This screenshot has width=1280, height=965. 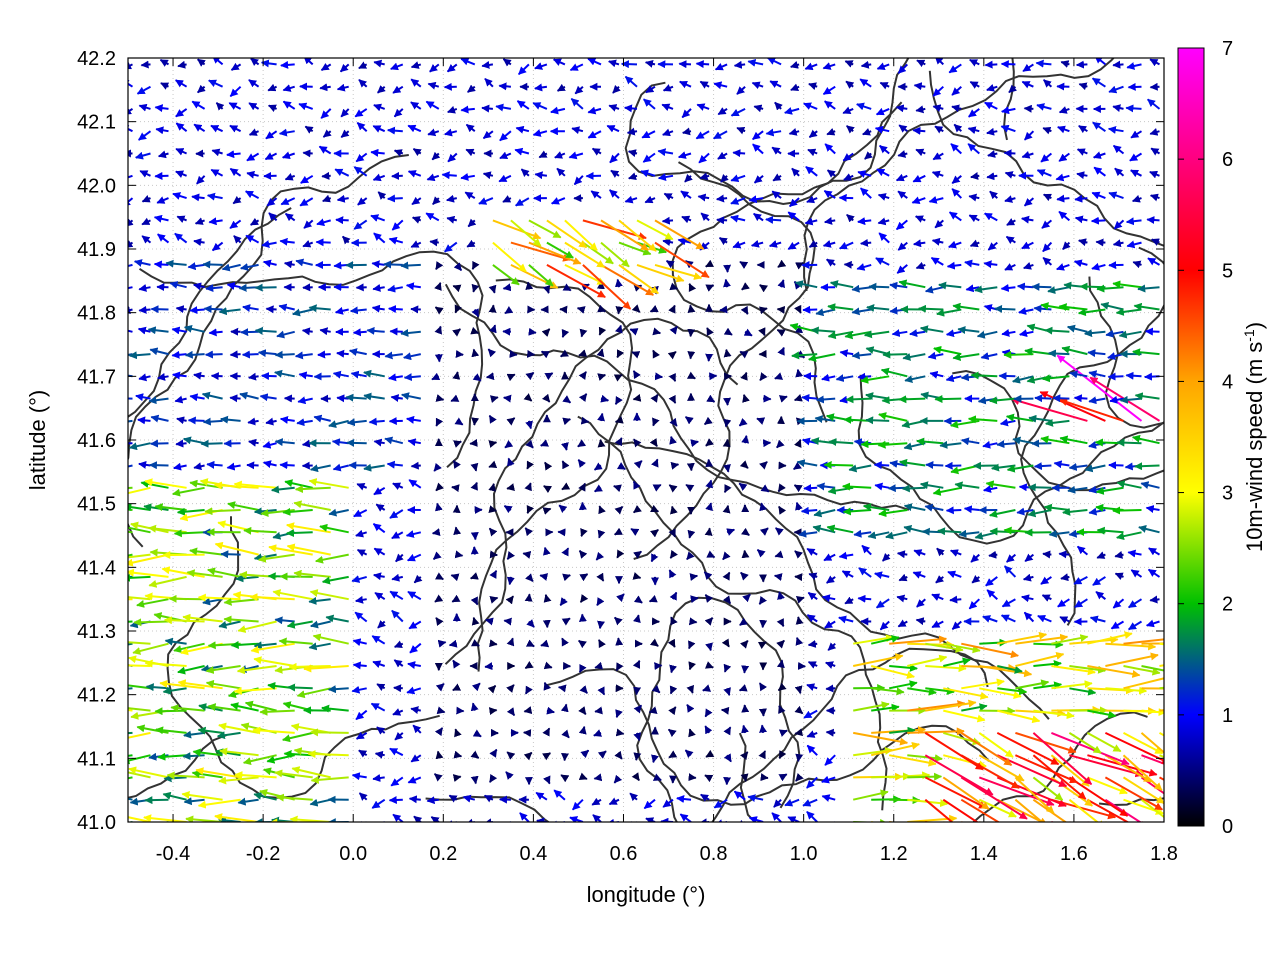 What do you see at coordinates (96, 250) in the screenshot?
I see `y-tick-label: 41.9` at bounding box center [96, 250].